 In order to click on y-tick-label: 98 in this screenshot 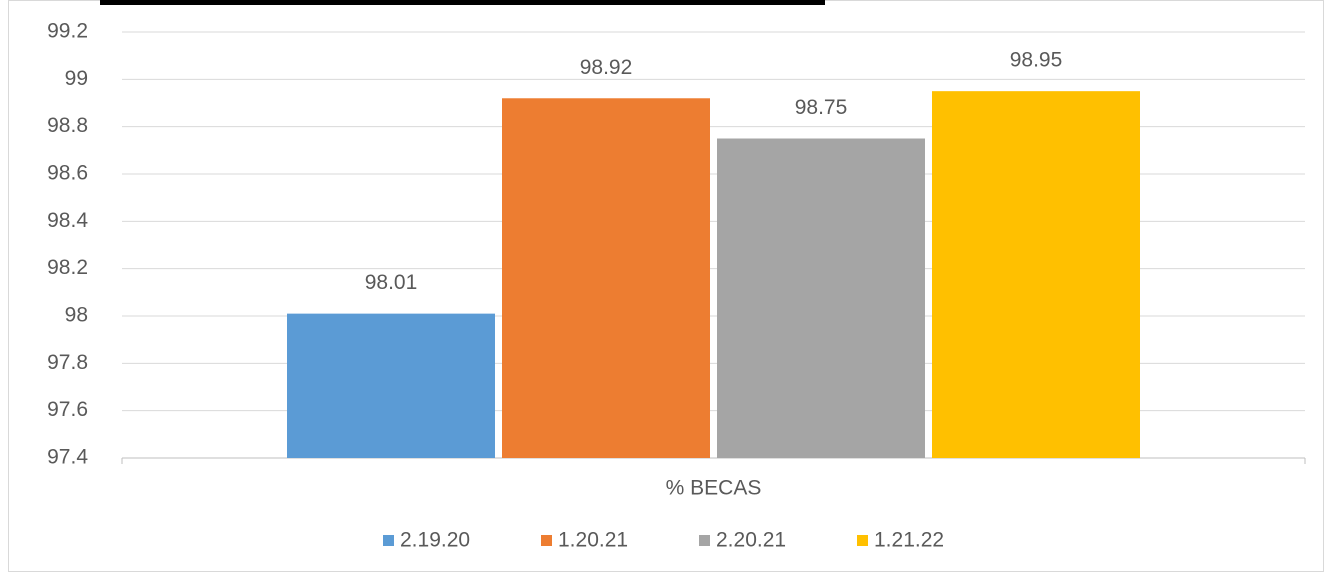, I will do `click(76, 315)`.